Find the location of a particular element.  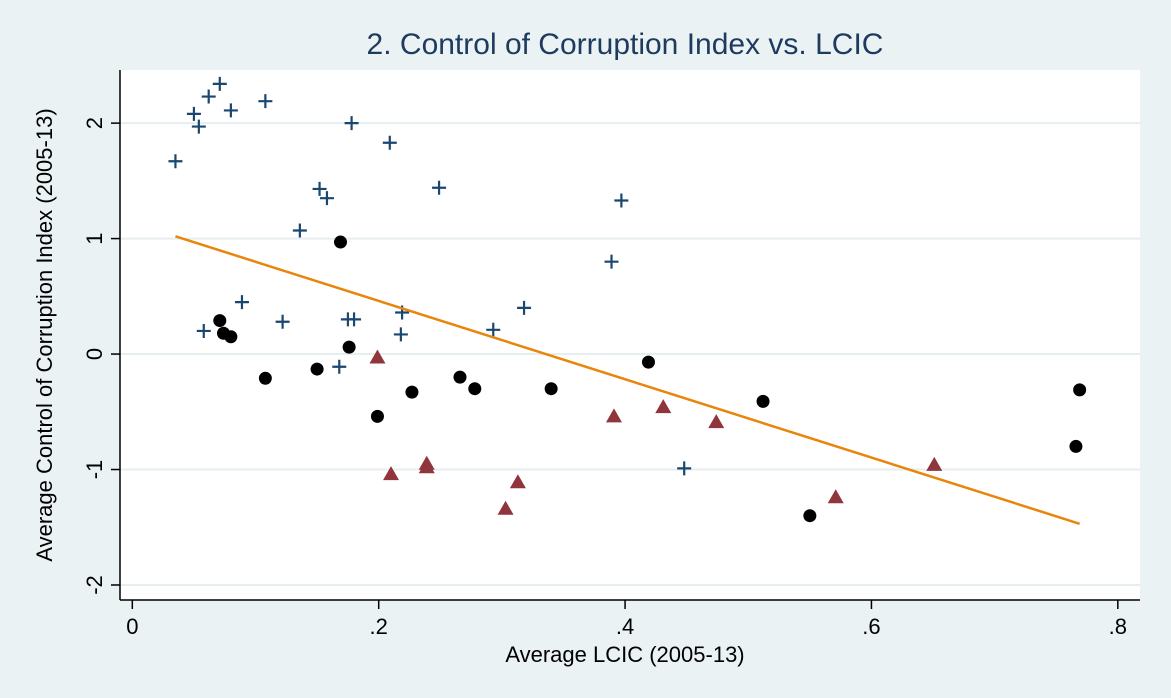

x-tick-label: .8 is located at coordinates (1118, 626).